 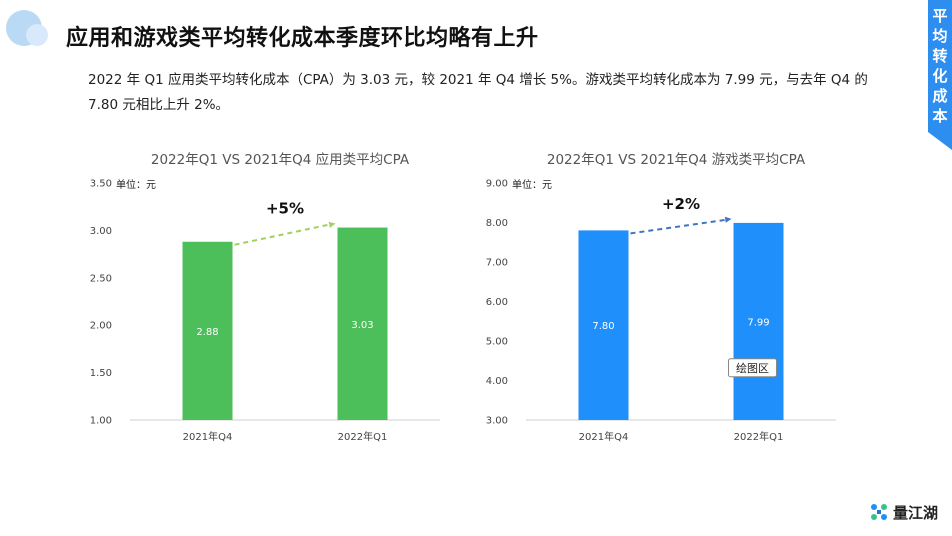 I want to click on chart-title: 2022年Q1 VS 2021年Q4 应用类平均CPA, so click(x=280, y=159).